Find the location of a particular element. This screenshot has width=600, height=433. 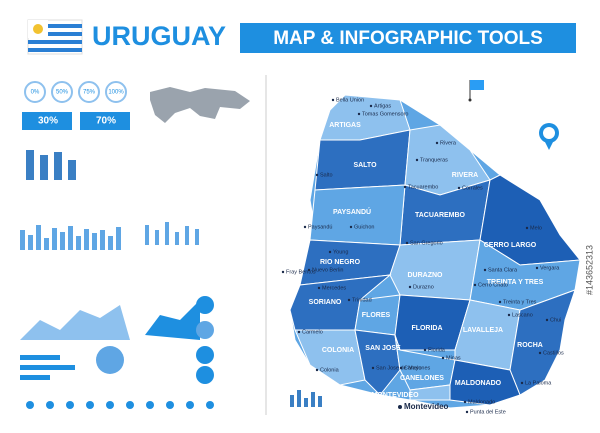

city-label: Maldonado is located at coordinates (481, 402).